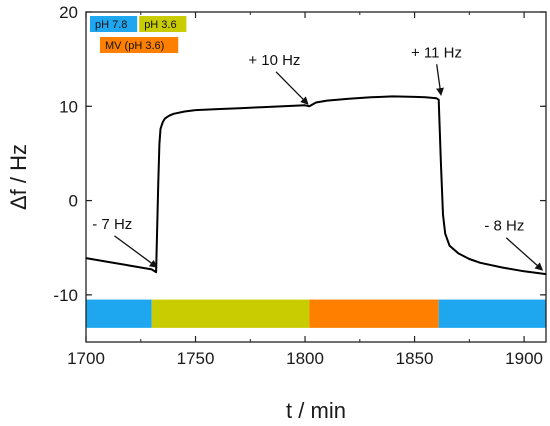  I want to click on annotation-label-4: - 8 Hz, so click(504, 226).